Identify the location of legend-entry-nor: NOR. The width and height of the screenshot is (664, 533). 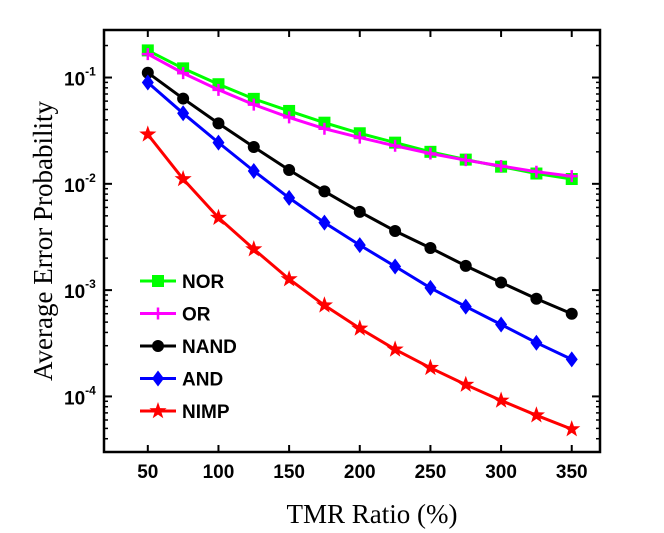
(182, 282).